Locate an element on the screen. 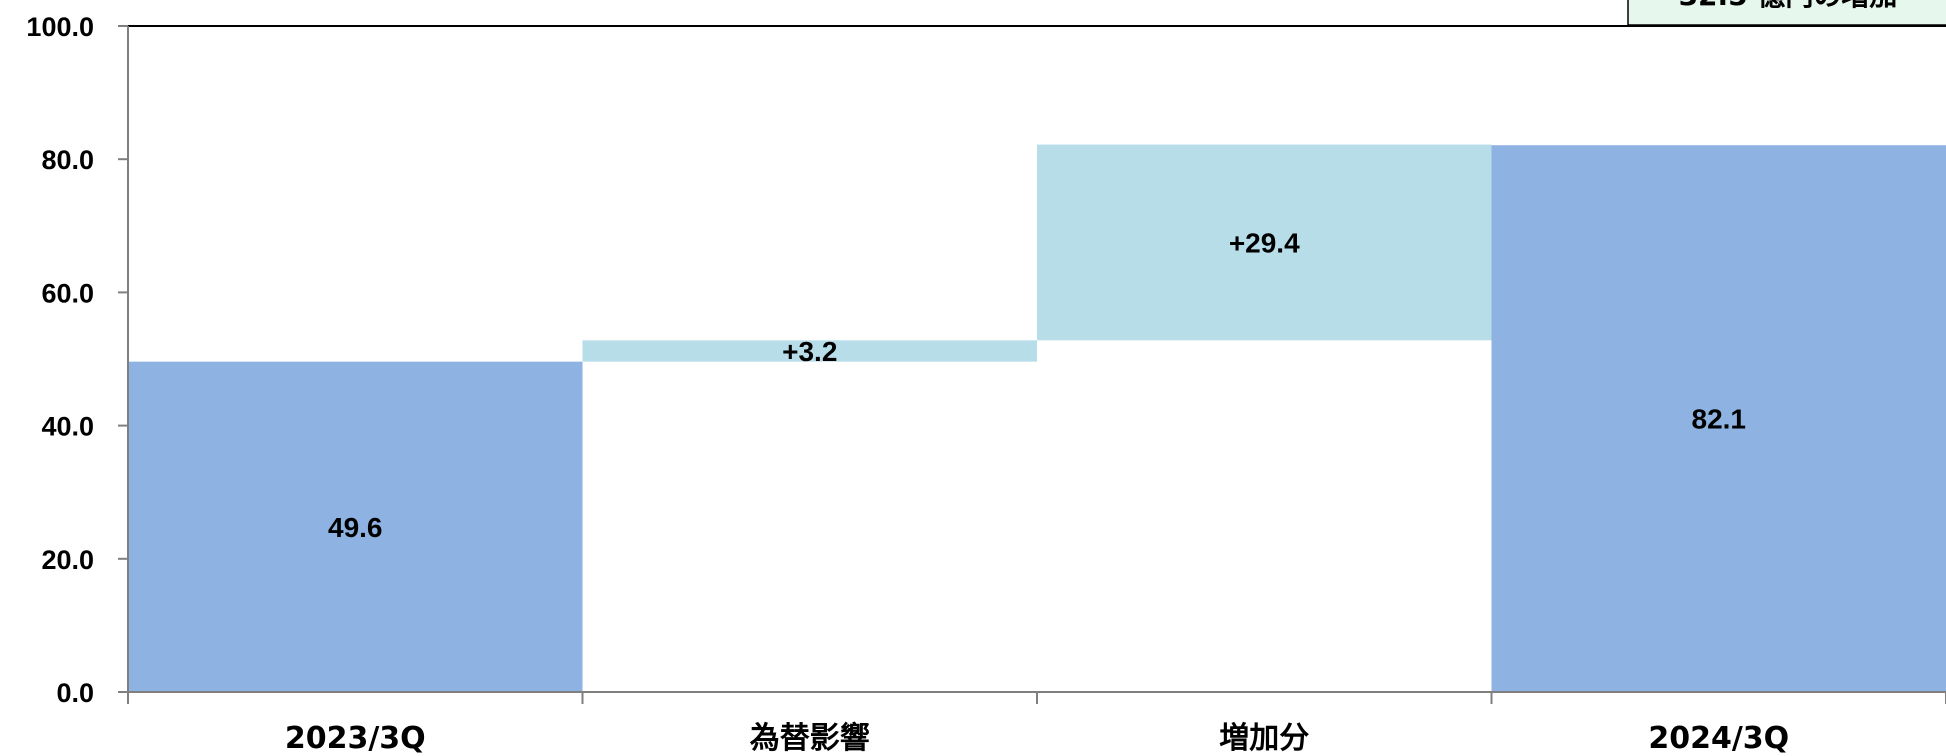 The width and height of the screenshot is (1946, 756). category-label-2: 増加分 is located at coordinates (1264, 738).